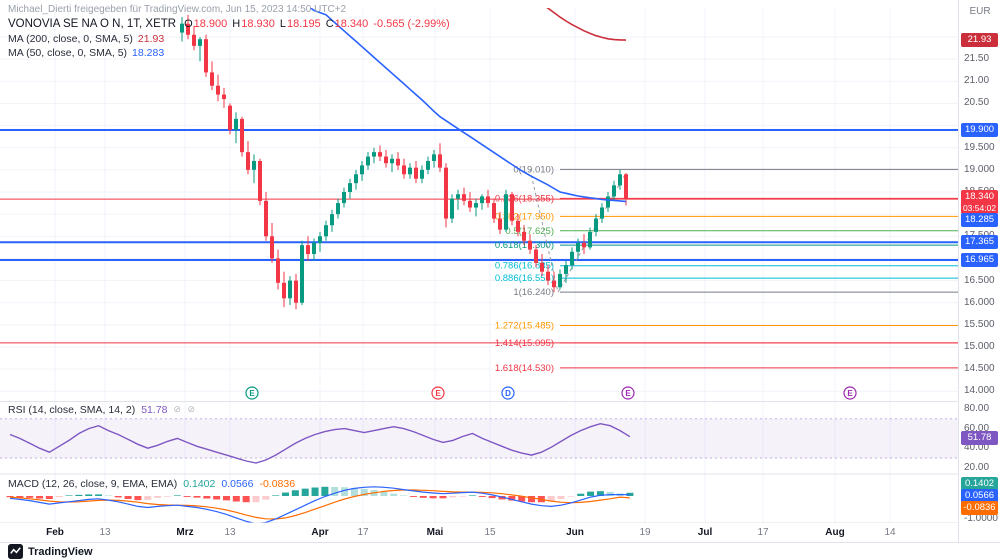 This screenshot has height=560, width=1000. What do you see at coordinates (185, 532) in the screenshot?
I see `time-label-month: Mrz` at bounding box center [185, 532].